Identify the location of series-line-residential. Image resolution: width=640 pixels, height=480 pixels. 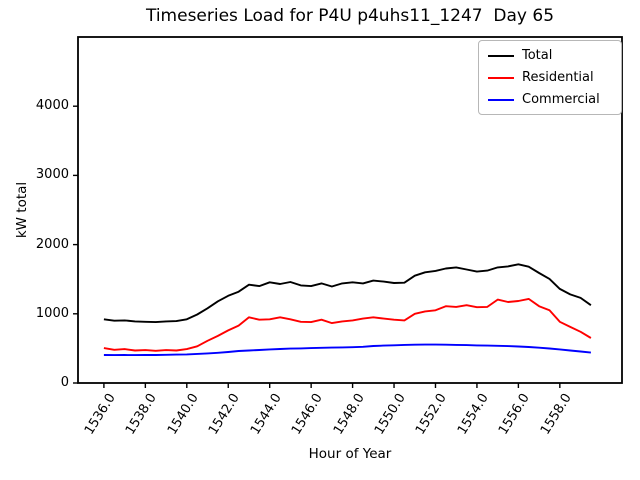
(347, 324).